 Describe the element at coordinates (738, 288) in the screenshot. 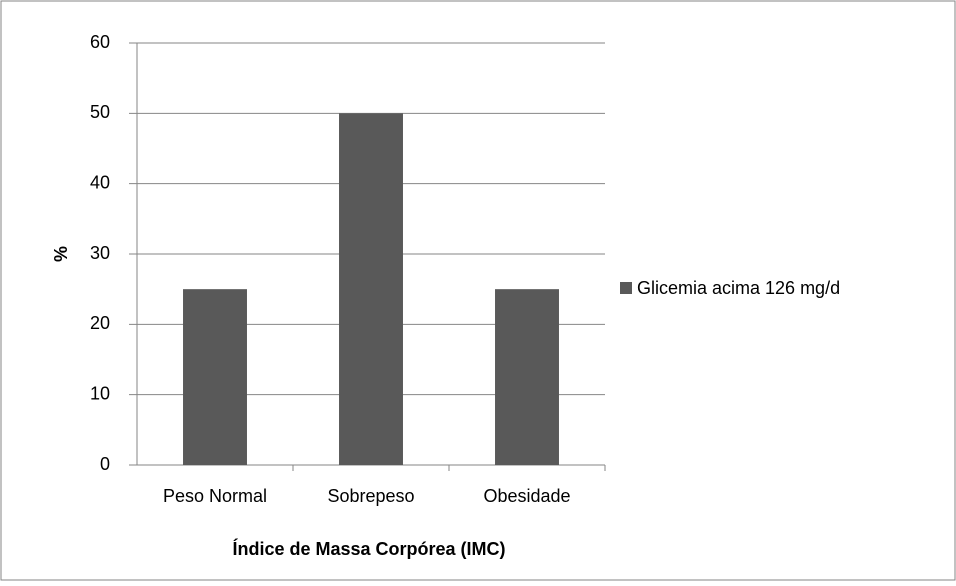

I see `legend-label: Glicemia acima 126 mg/d` at that location.